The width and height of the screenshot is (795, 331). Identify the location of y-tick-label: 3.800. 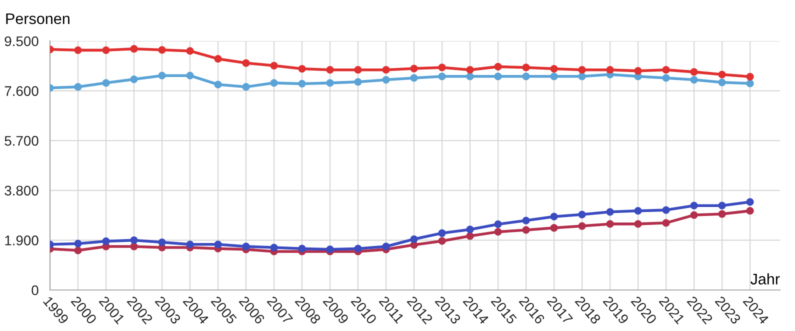
(21, 191).